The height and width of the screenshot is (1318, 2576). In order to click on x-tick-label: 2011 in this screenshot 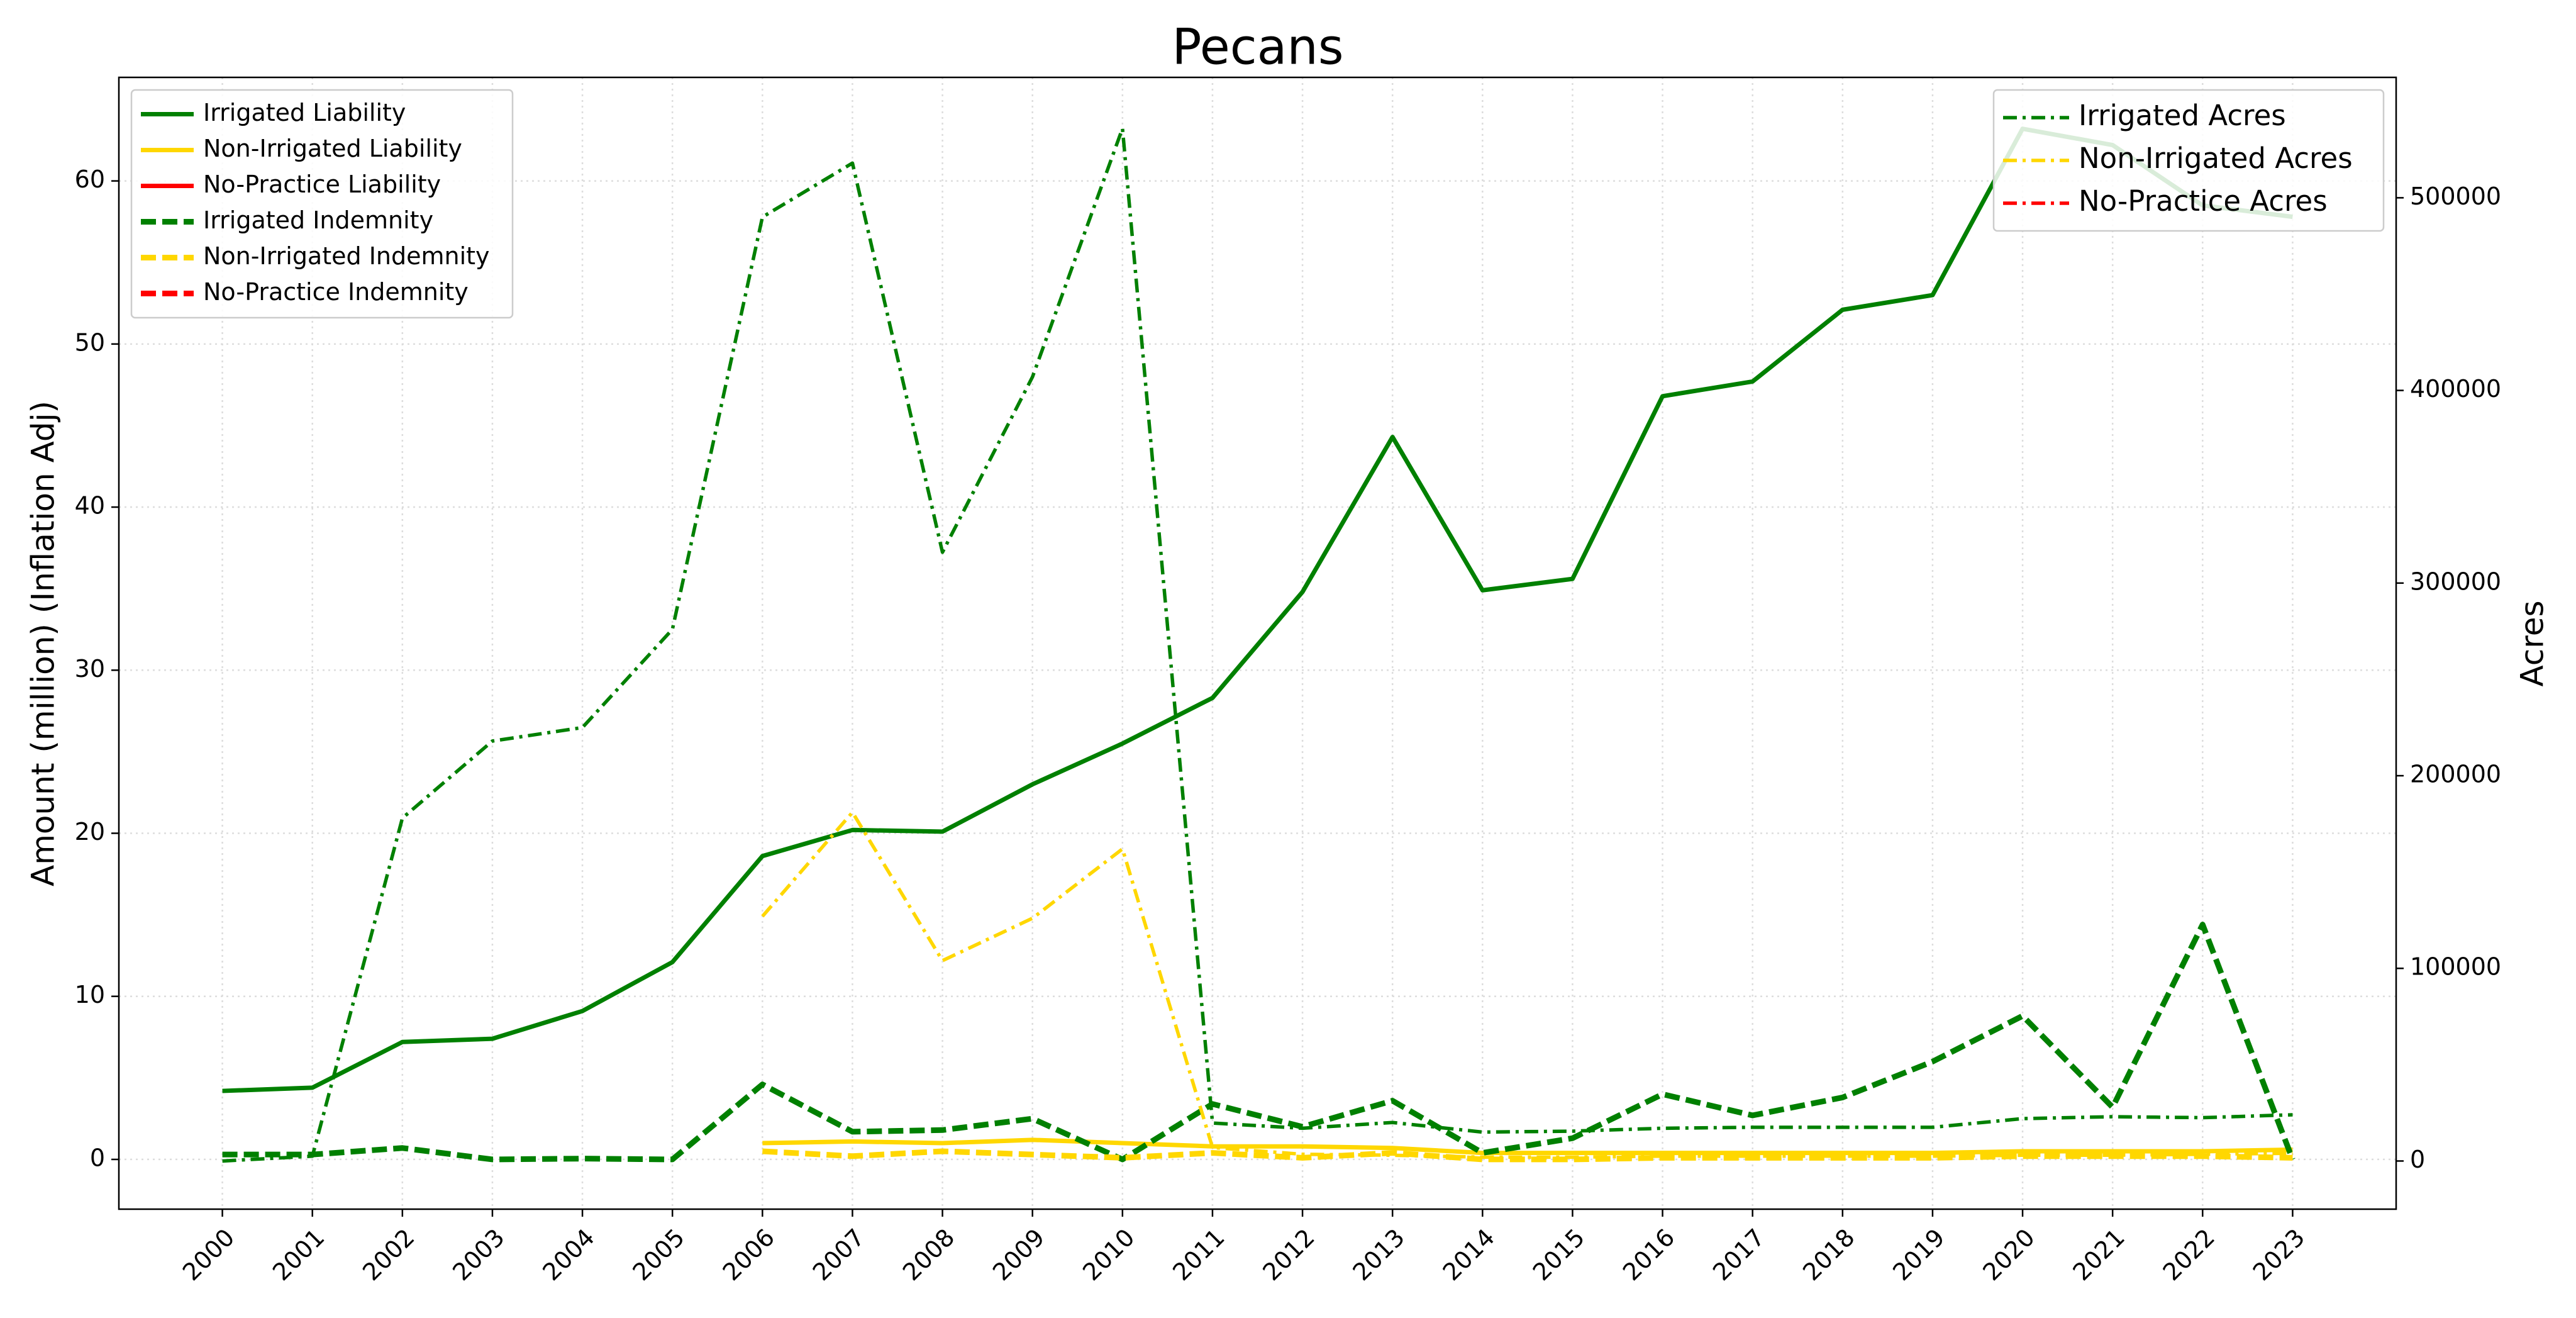, I will do `click(1198, 1255)`.